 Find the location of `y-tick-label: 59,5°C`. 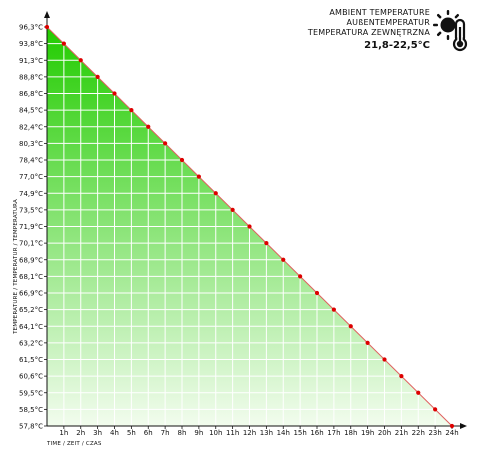

y-tick-label: 59,5°C is located at coordinates (31, 393).